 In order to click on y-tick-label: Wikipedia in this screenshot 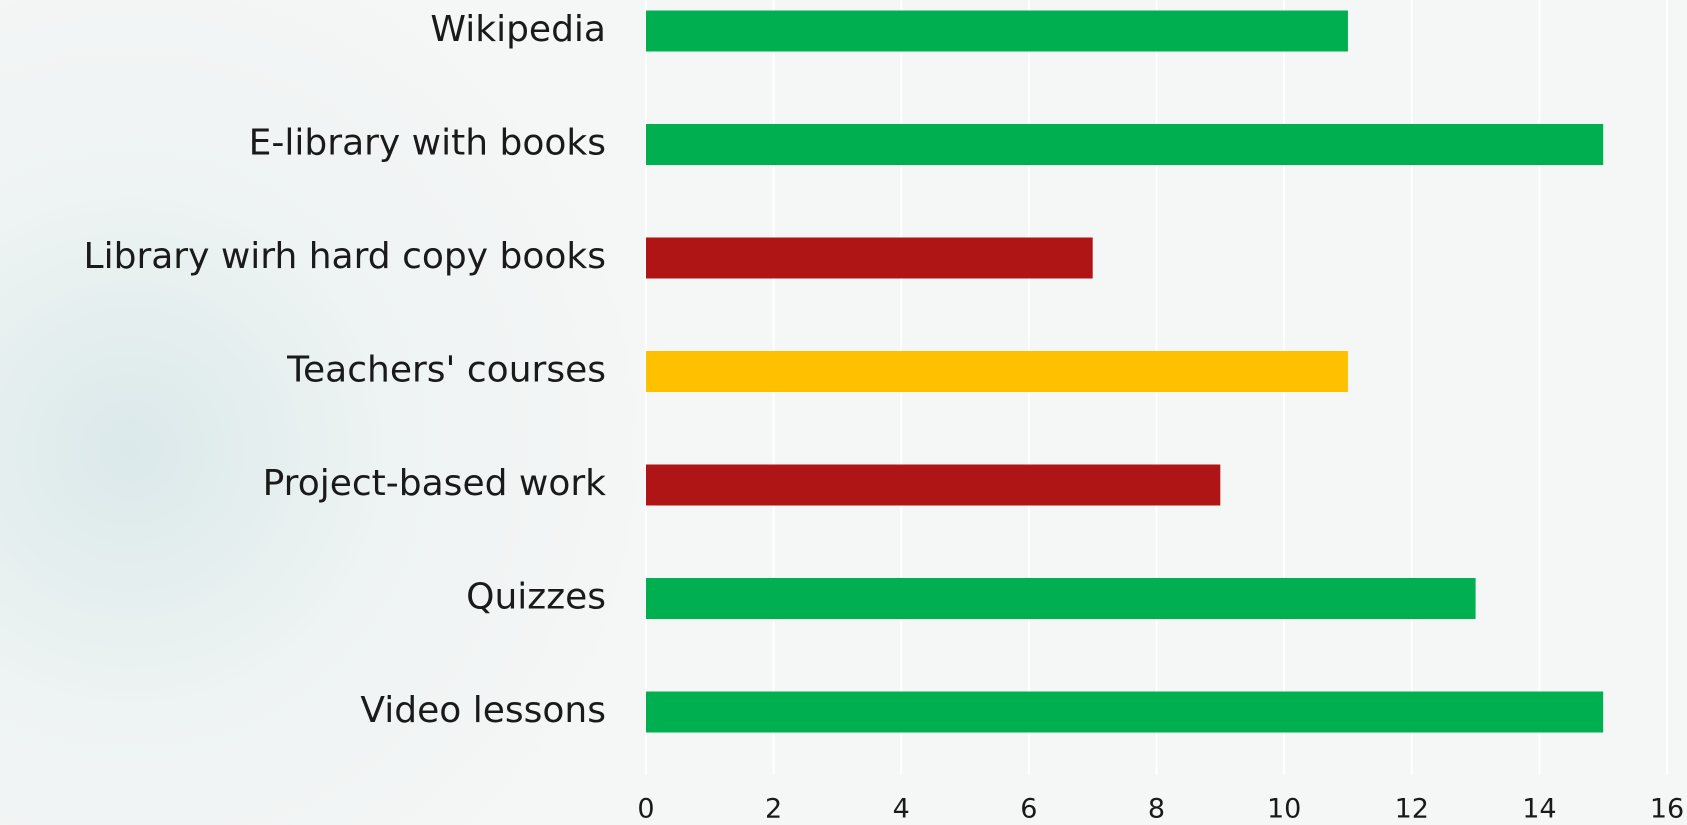, I will do `click(518, 29)`.